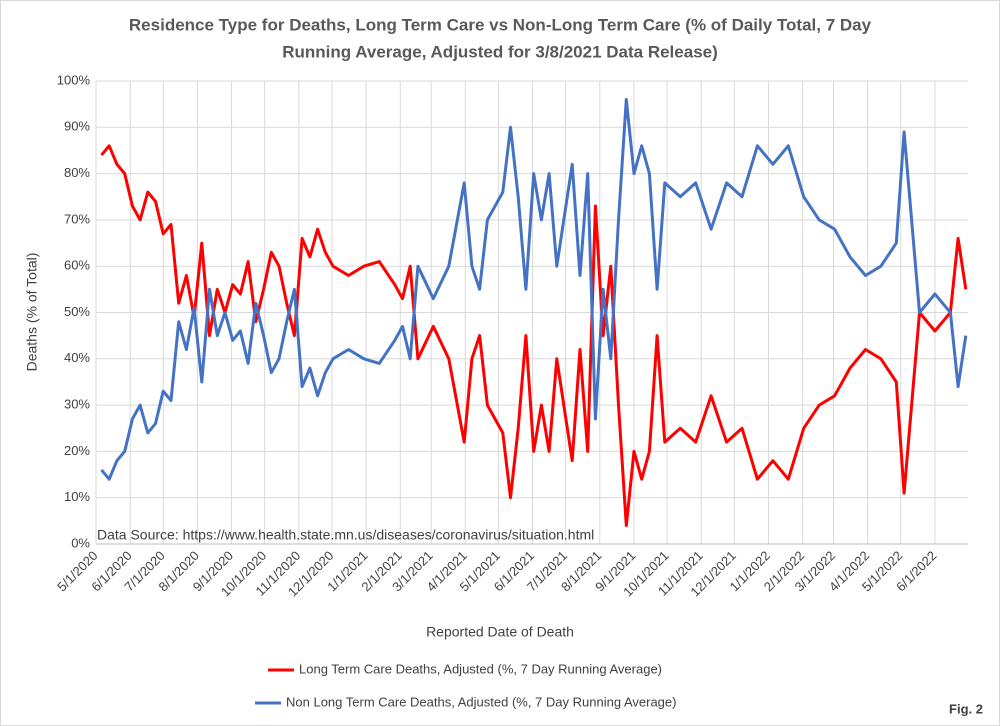 The height and width of the screenshot is (726, 1000). I want to click on y-tick-label: 10%, so click(77, 496).